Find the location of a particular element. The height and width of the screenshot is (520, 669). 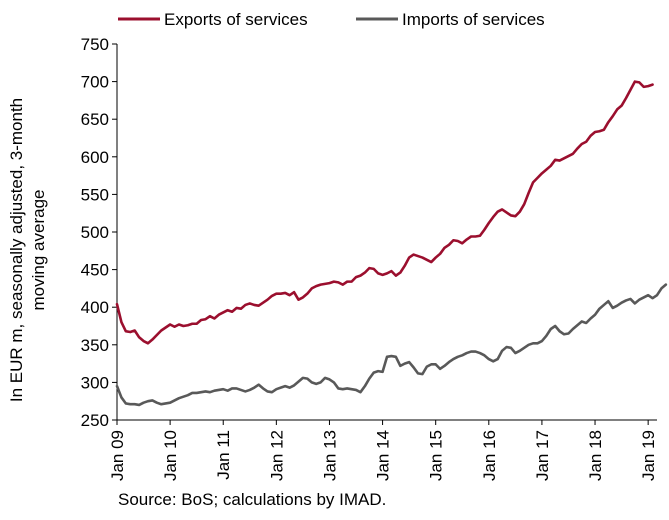

legend: Exports of services Imports of services is located at coordinates (331, 19).